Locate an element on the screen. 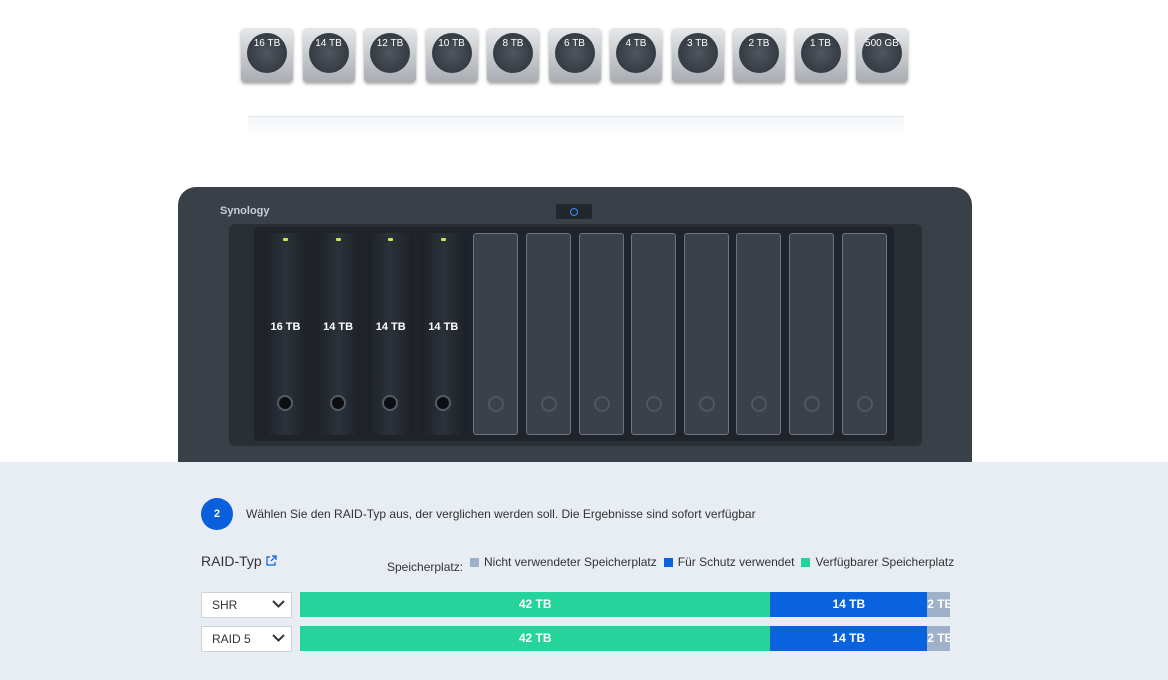 This screenshot has width=1168, height=680. drive-label: 500 GB is located at coordinates (882, 43).